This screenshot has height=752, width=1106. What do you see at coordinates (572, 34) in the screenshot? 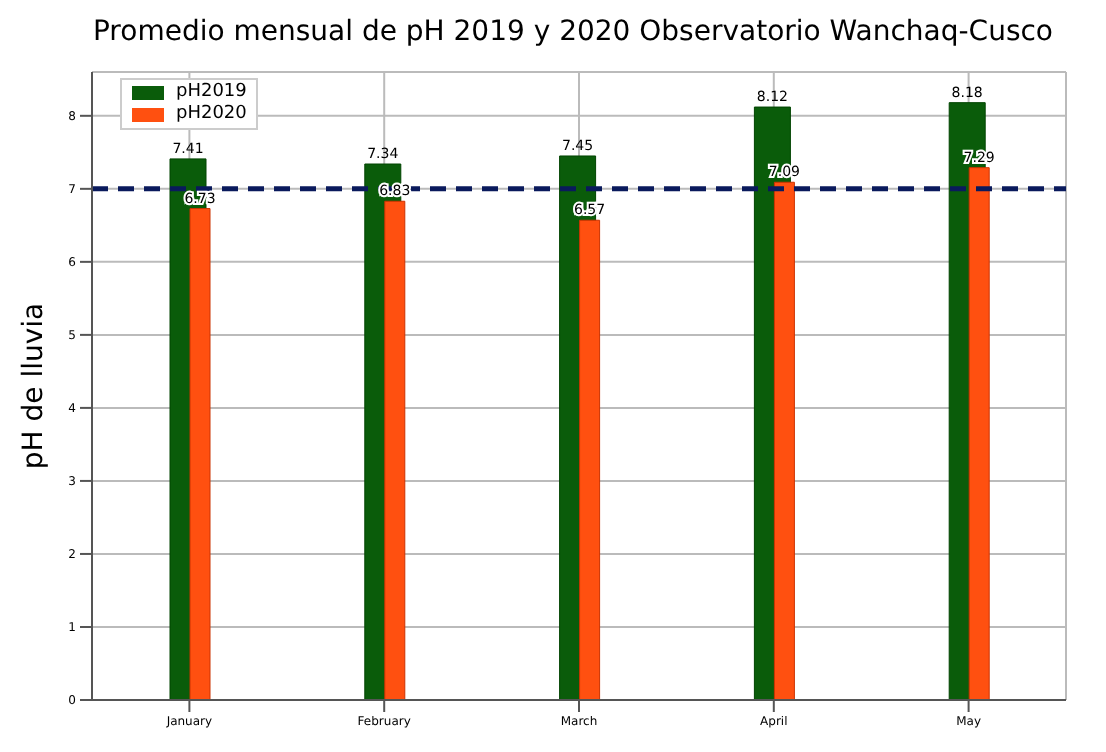
I see `chart-title: Promedio mensual de pH 2019 y 2020 Observatorio Wanchaq-Cusco` at bounding box center [572, 34].